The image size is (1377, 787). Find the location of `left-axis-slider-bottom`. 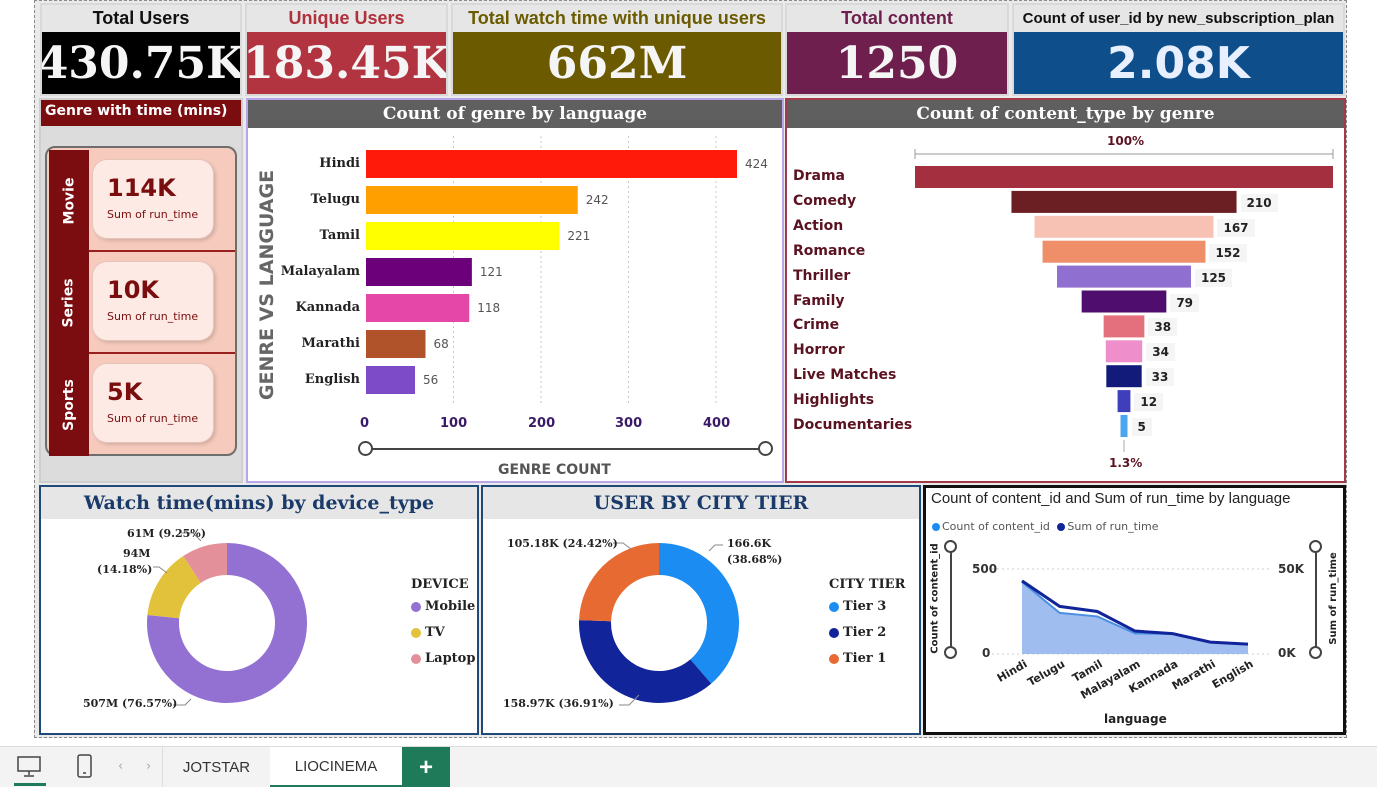

left-axis-slider-bottom is located at coordinates (950, 652).